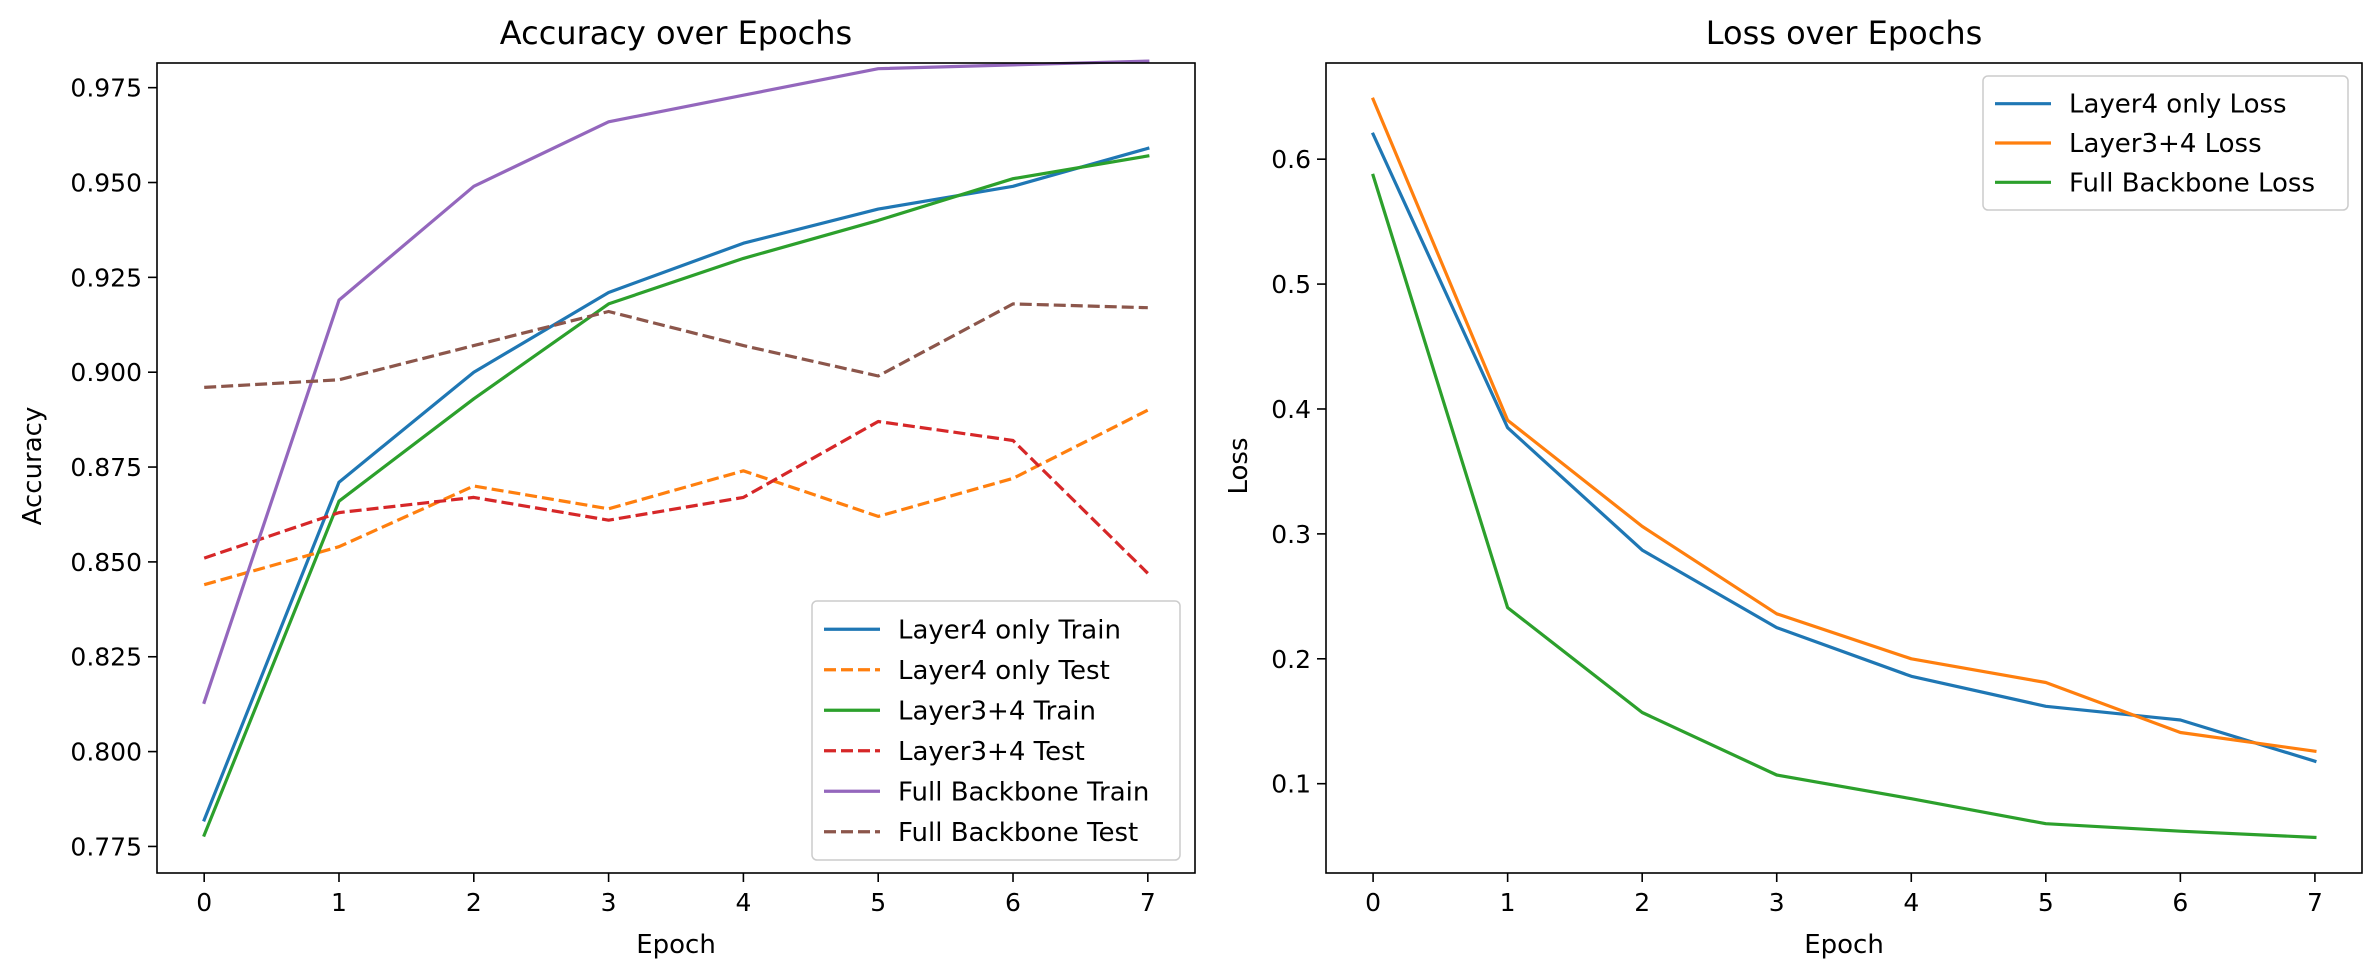 This screenshot has height=980, width=2379. What do you see at coordinates (1018, 833) in the screenshot?
I see `legend-entry-full-backbone-test: Full Backbone Test` at bounding box center [1018, 833].